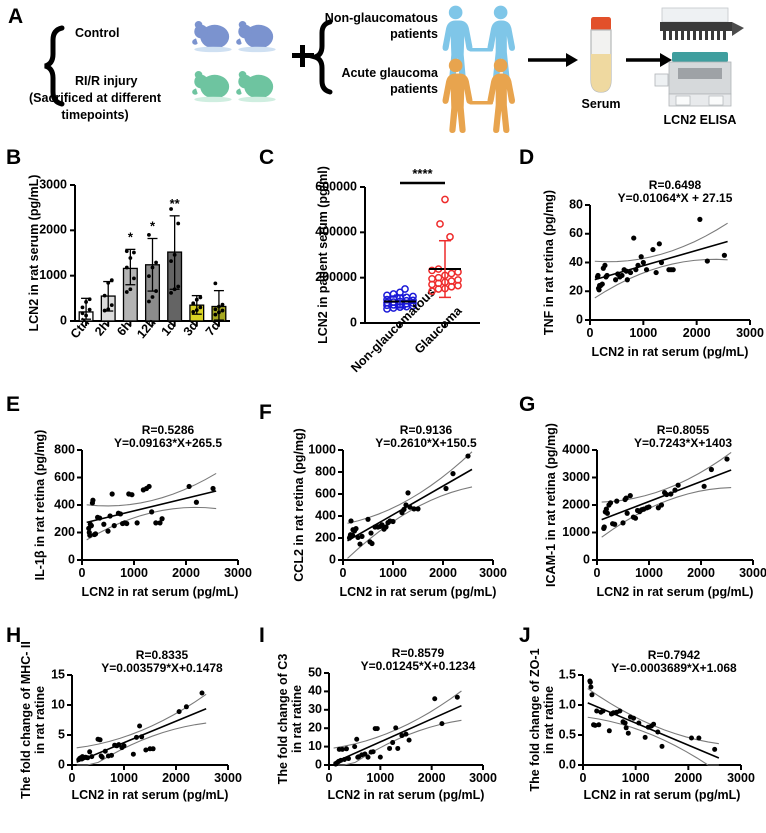  Describe the element at coordinates (162, 655) in the screenshot. I see `correlation-label: R=0.8335` at that location.